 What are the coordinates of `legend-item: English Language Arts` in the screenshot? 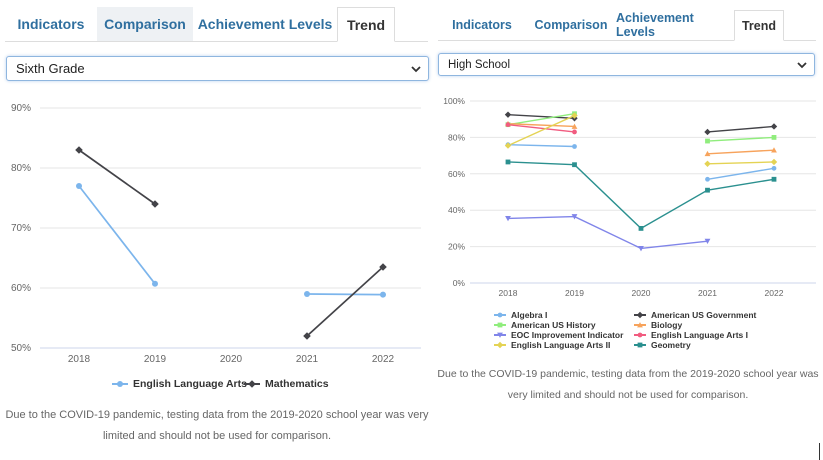 It's located at (179, 384).